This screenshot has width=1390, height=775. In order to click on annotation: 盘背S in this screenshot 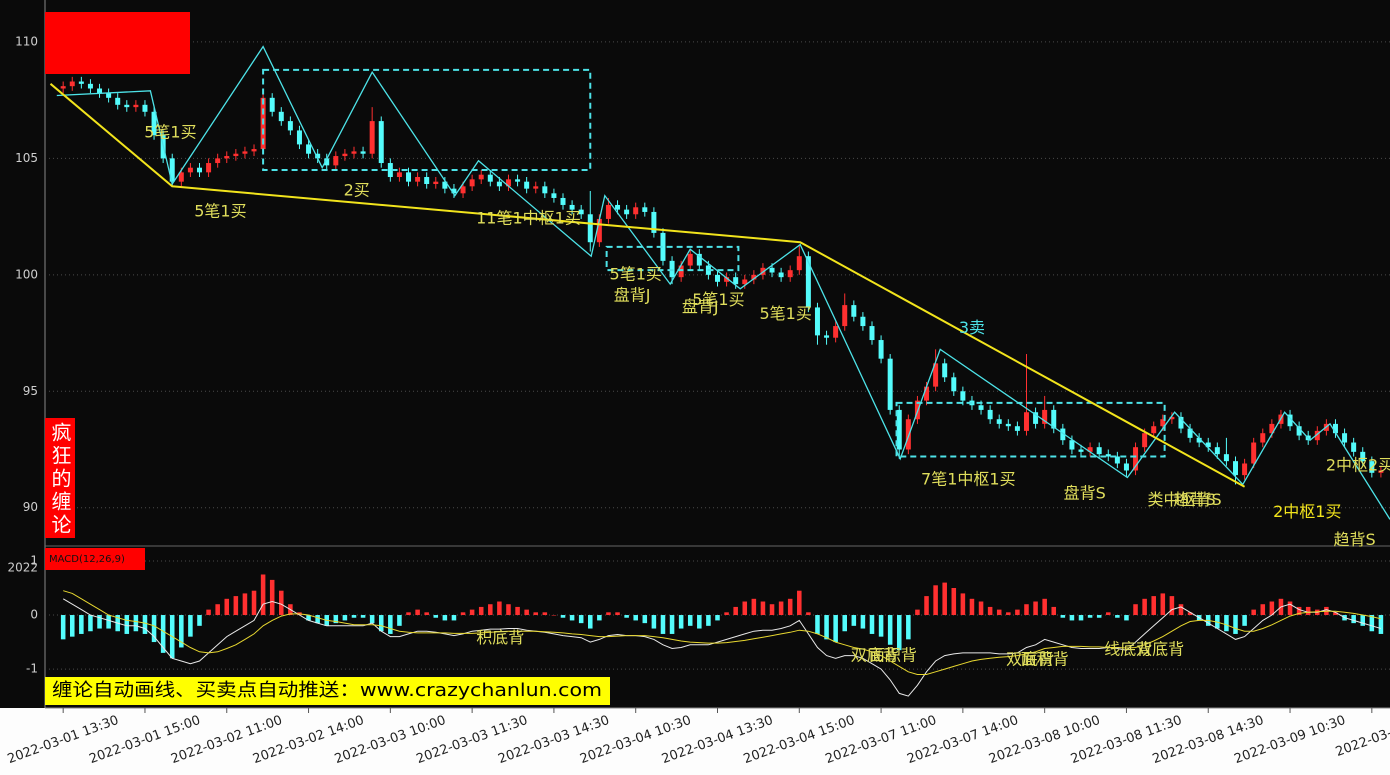, I will do `click(1085, 492)`.